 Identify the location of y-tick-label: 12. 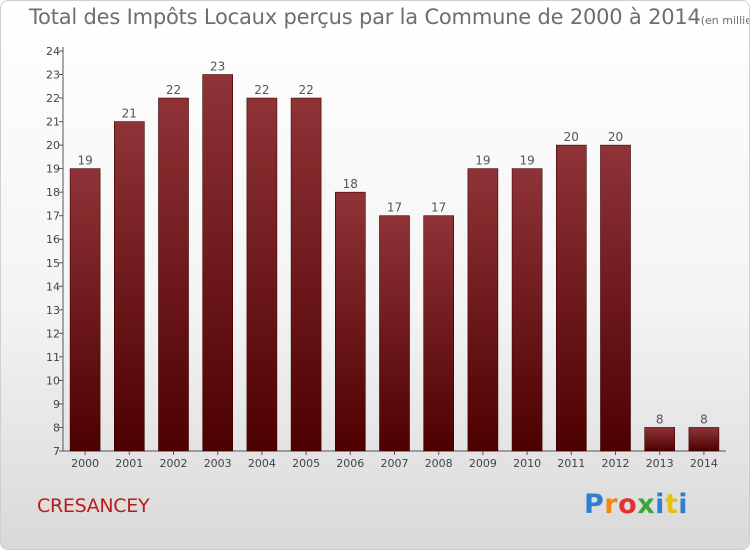
(53, 333).